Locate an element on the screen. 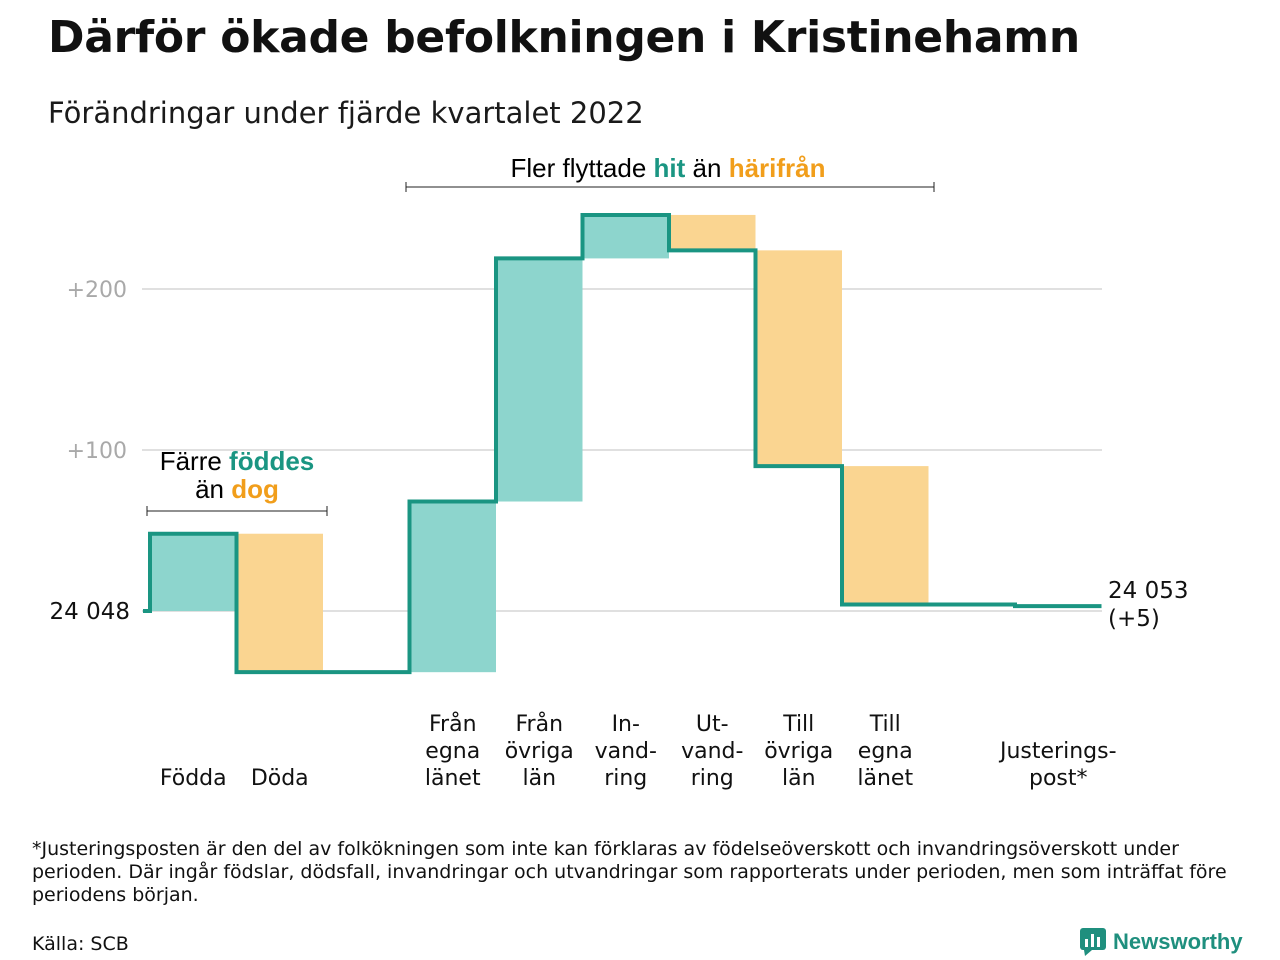  category-label: Födda is located at coordinates (193, 778).